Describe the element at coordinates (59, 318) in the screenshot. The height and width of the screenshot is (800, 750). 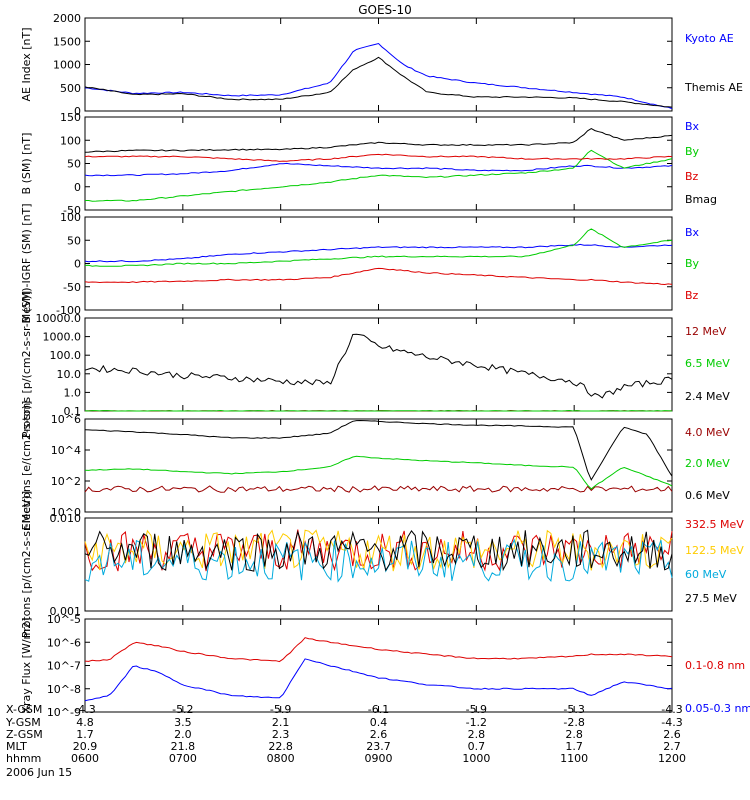
I see `y-tick-label: 10000.0` at that location.